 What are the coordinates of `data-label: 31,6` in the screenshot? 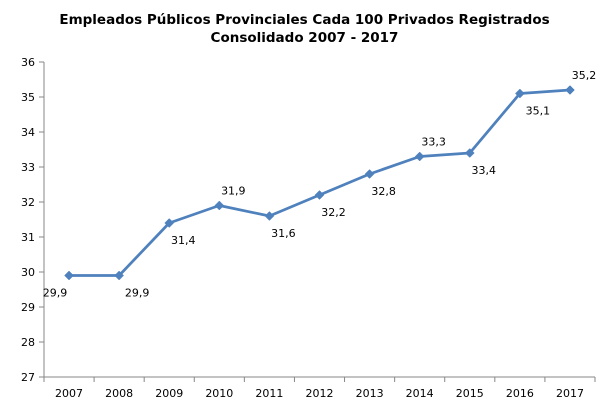 It's located at (283, 233).